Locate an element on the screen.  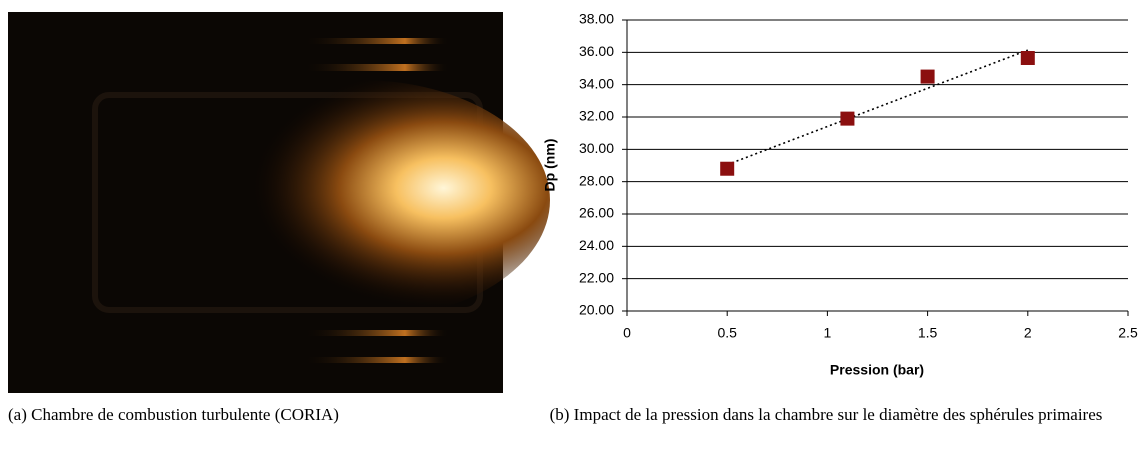
y-tick-label: 26.00 is located at coordinates (596, 213).